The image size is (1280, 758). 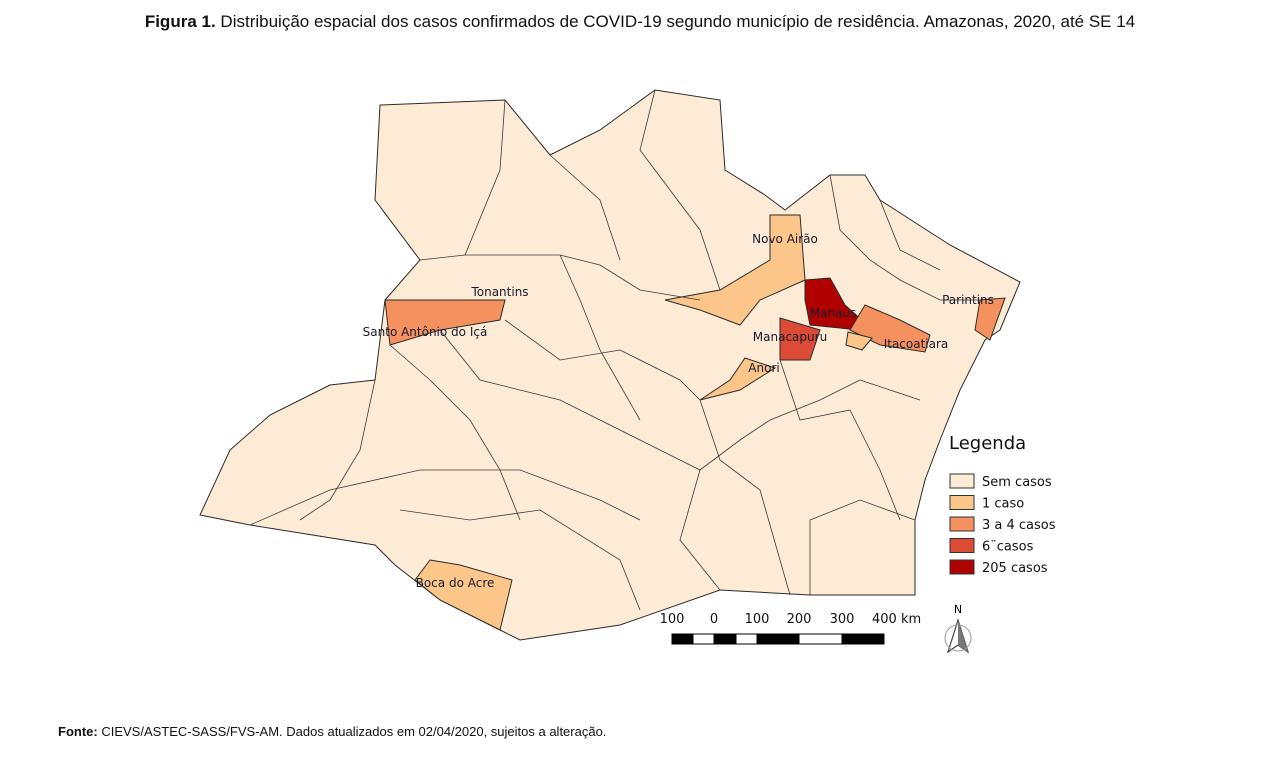 I want to click on novo-airao, so click(x=735, y=270).